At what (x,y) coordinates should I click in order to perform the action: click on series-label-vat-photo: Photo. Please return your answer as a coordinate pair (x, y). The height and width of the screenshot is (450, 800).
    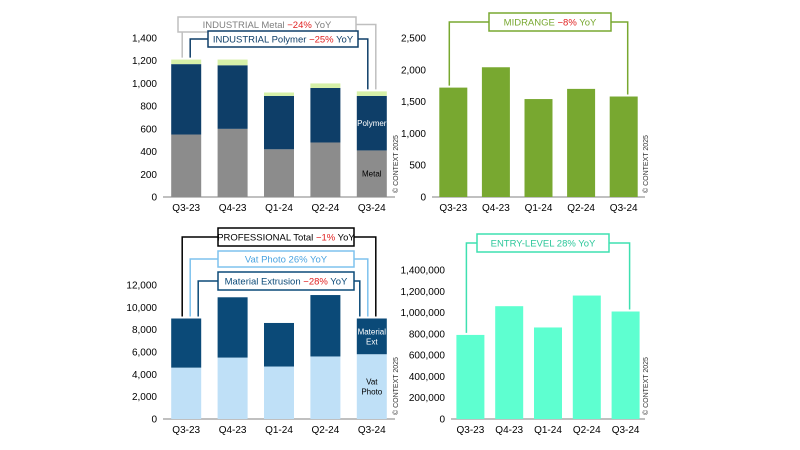
    Looking at the image, I should click on (371, 392).